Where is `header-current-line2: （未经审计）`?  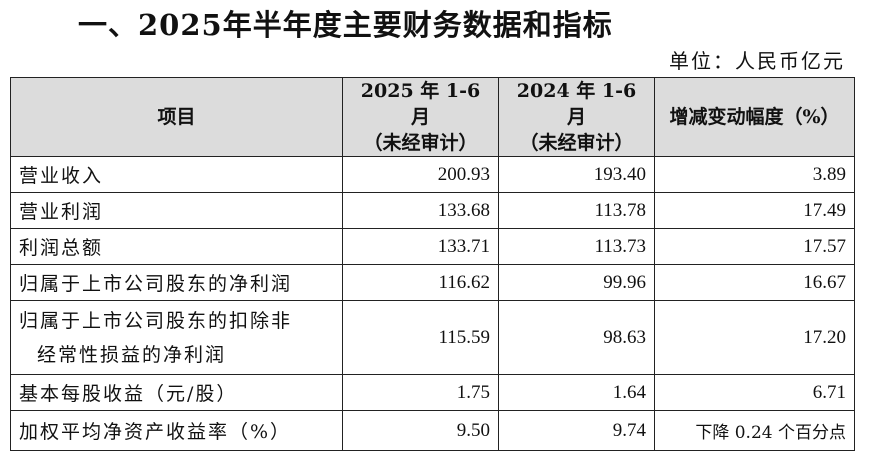 header-current-line2: （未经审计） is located at coordinates (420, 143).